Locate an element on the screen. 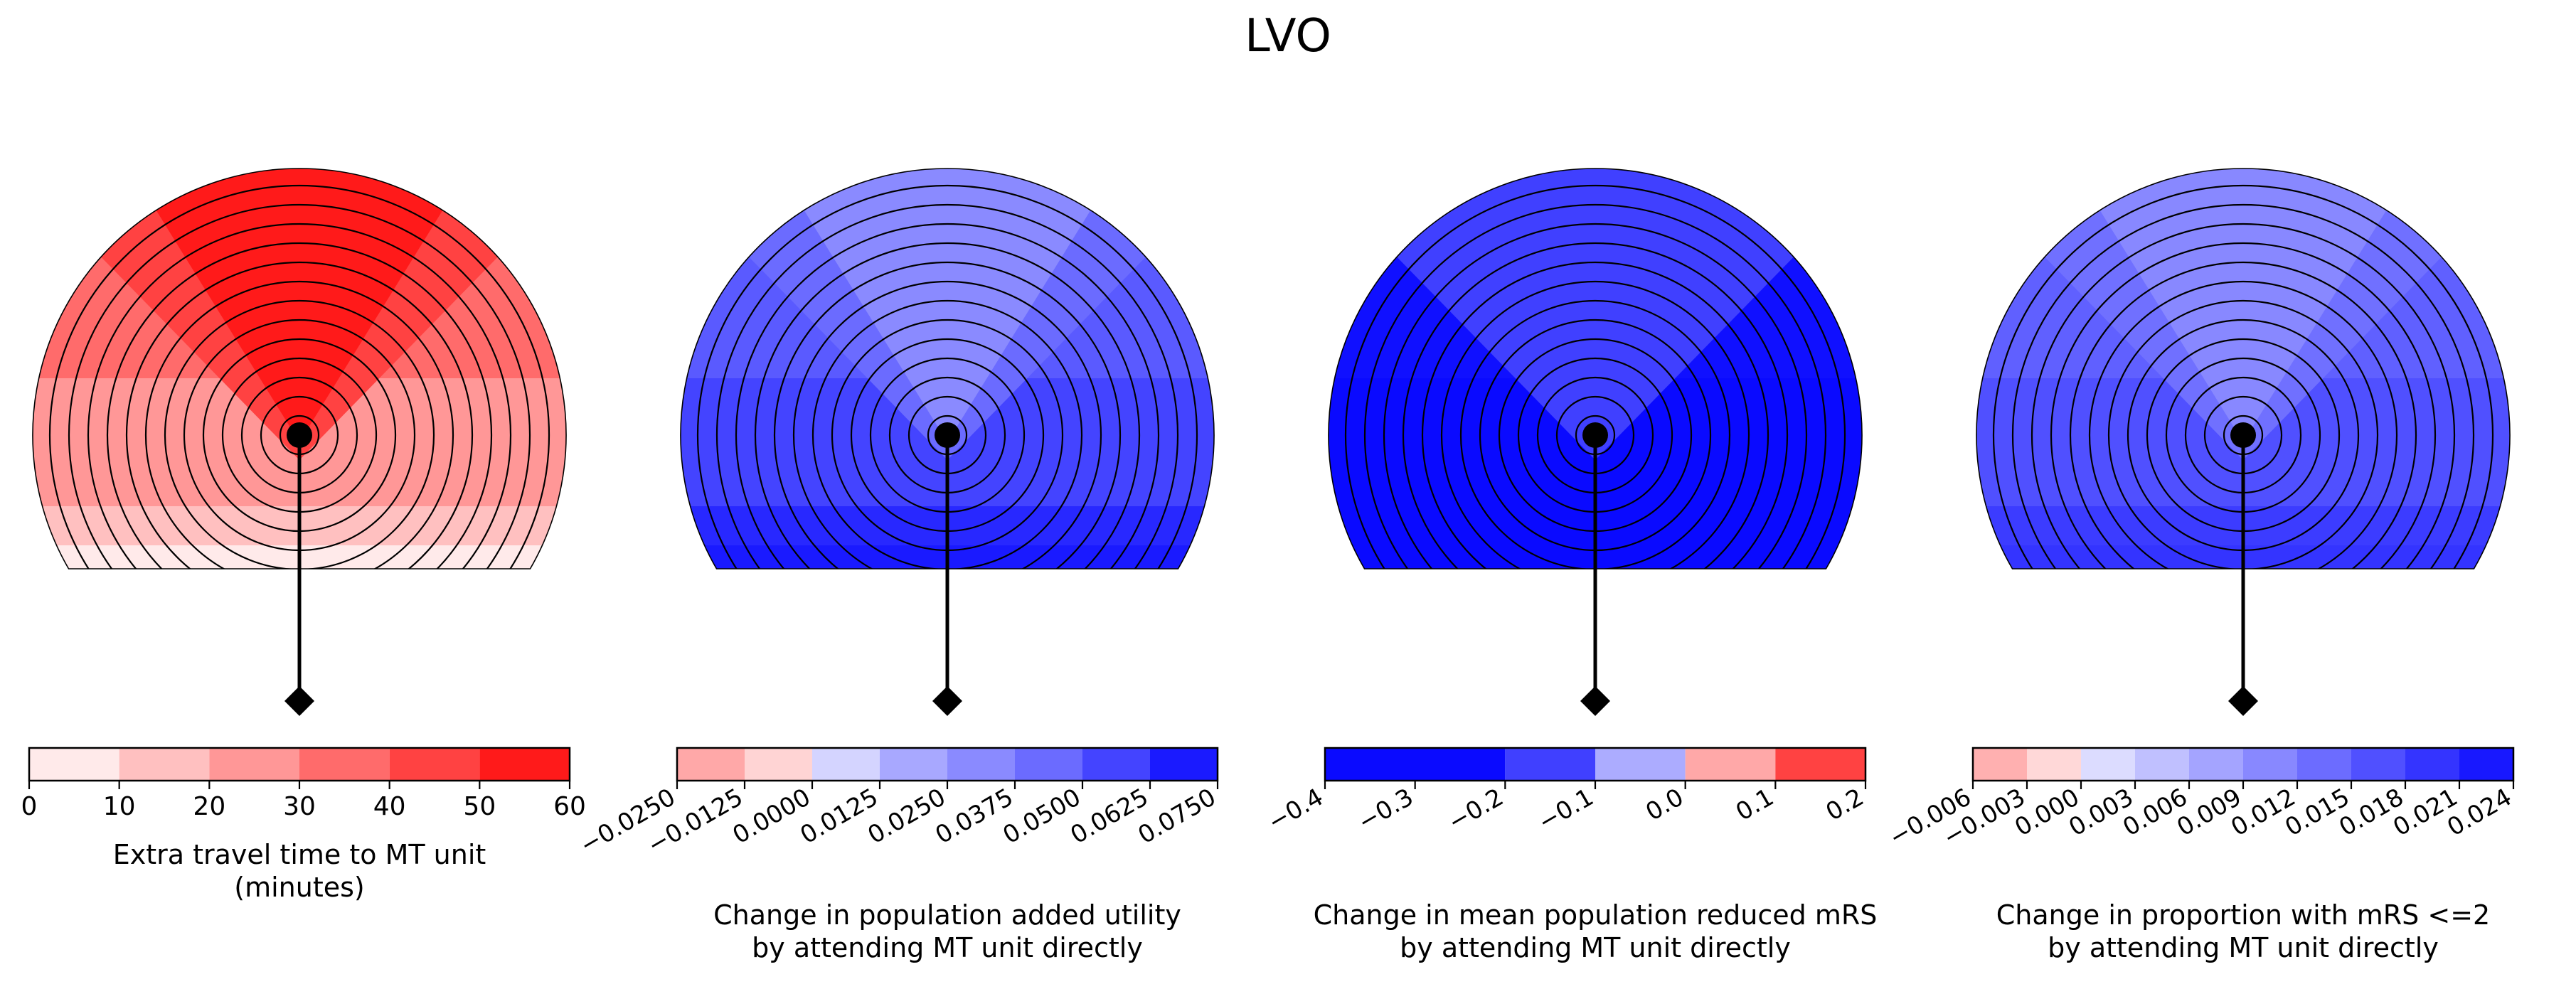 This screenshot has width=2576, height=984. colorbar-tick-label: 30 is located at coordinates (299, 806).